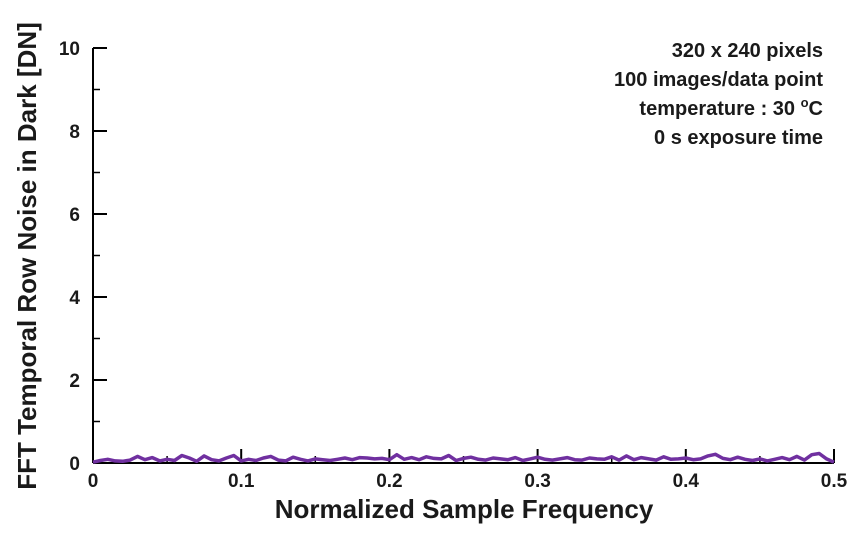  I want to click on series-line, so click(463, 457).